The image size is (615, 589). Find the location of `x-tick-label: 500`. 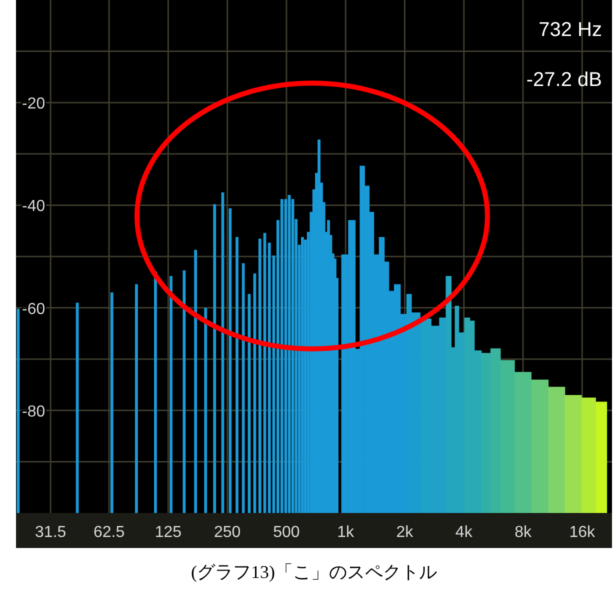

x-tick-label: 500 is located at coordinates (286, 532).